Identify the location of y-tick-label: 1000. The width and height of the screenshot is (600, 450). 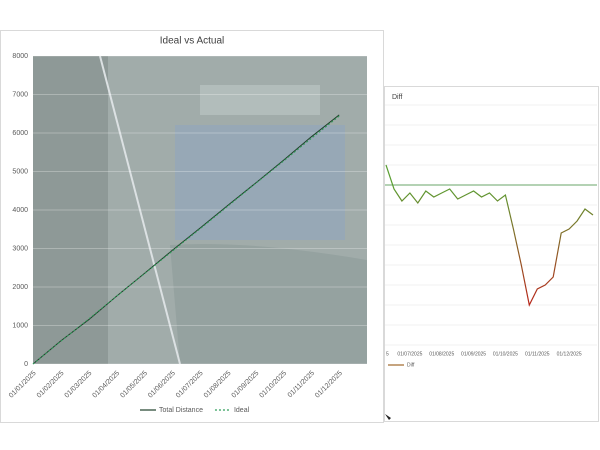
(20, 325).